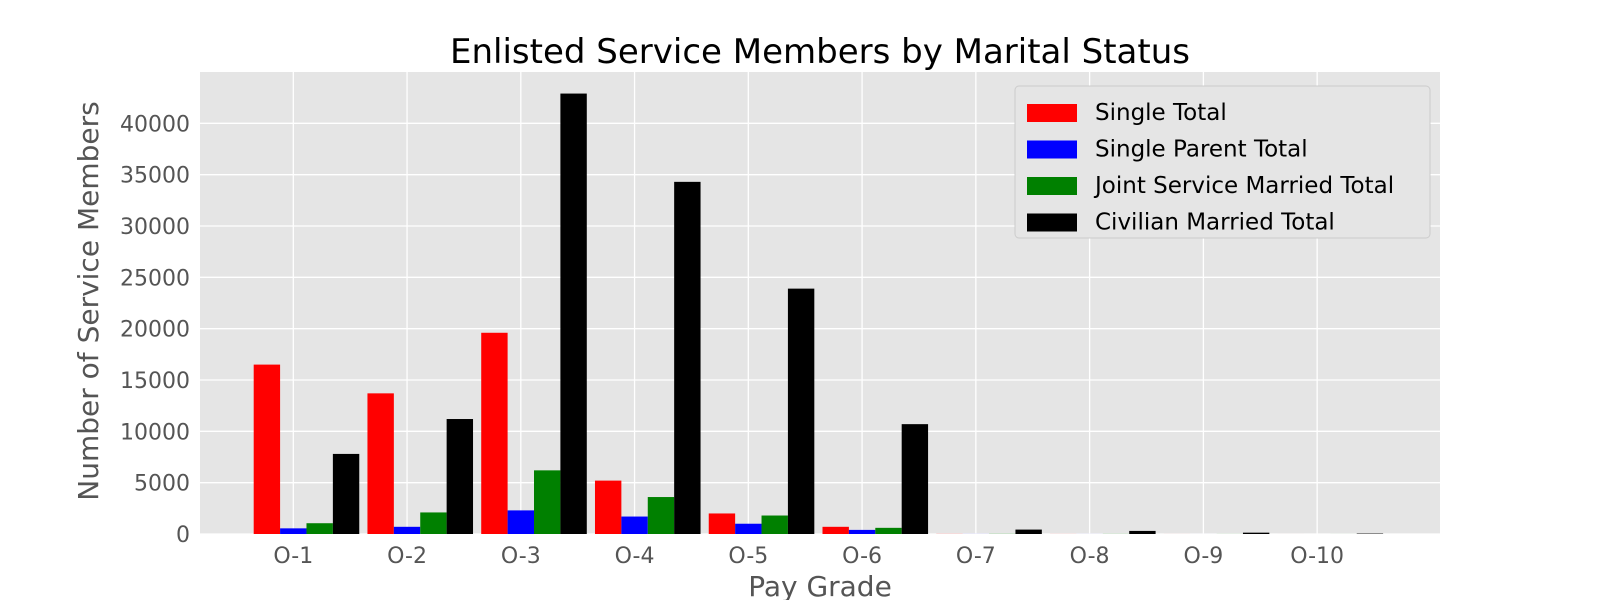 The height and width of the screenshot is (600, 1600). Describe the element at coordinates (521, 556) in the screenshot. I see `x-tick-label: O-3` at that location.